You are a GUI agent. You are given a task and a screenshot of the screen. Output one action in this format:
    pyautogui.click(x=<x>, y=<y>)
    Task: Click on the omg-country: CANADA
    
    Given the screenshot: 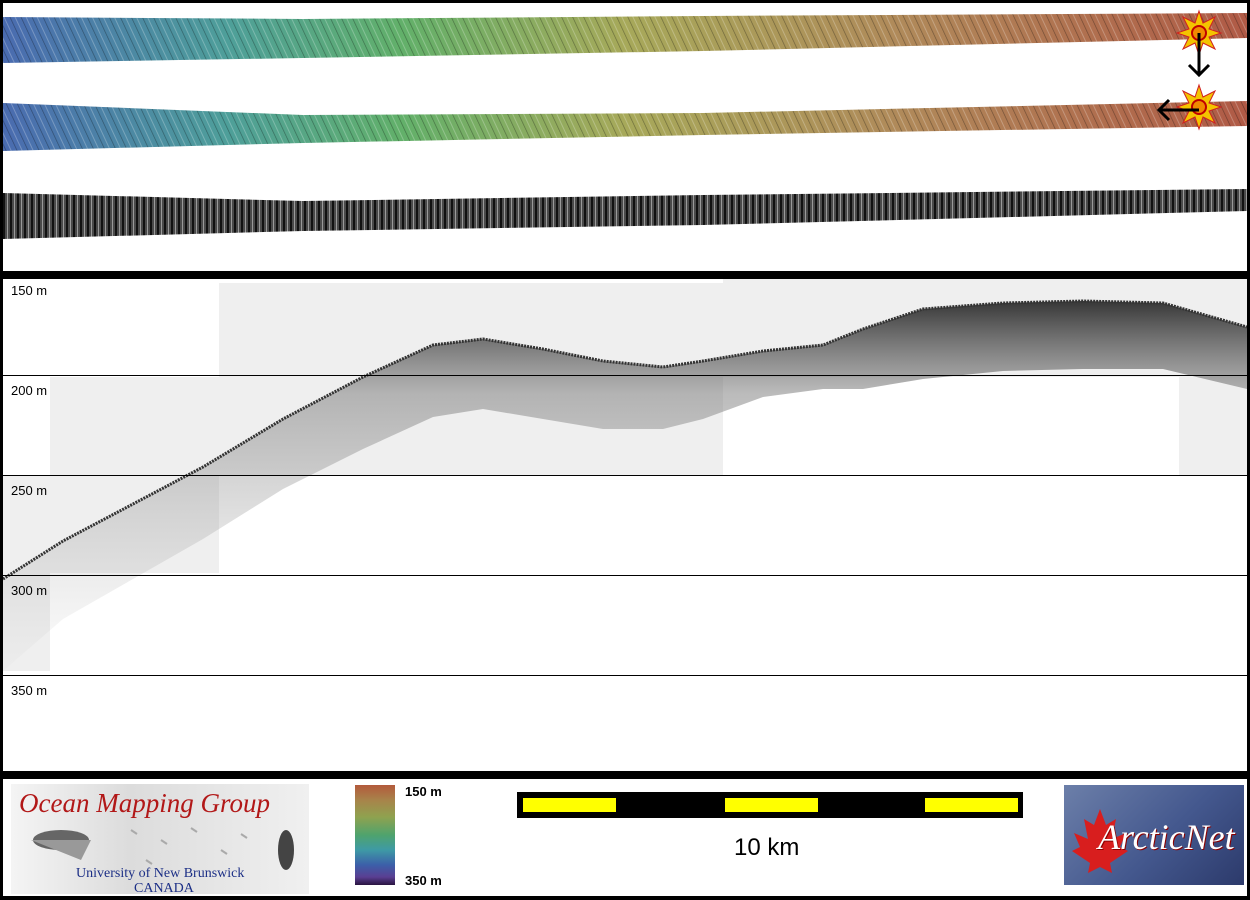 What is the action you would take?
    pyautogui.click(x=164, y=888)
    